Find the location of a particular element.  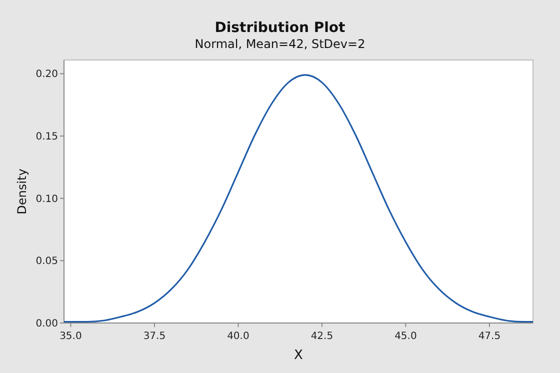

chart-subtitle: Normal, Mean=42, StDev=2 is located at coordinates (280, 44).